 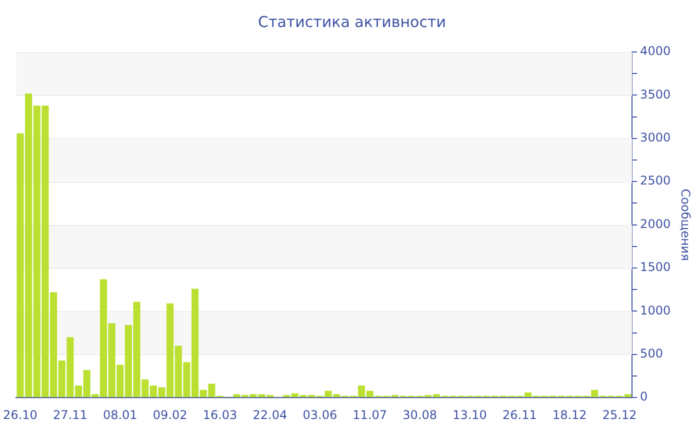 What do you see at coordinates (20, 415) in the screenshot?
I see `x-tick-label: 26.10` at bounding box center [20, 415].